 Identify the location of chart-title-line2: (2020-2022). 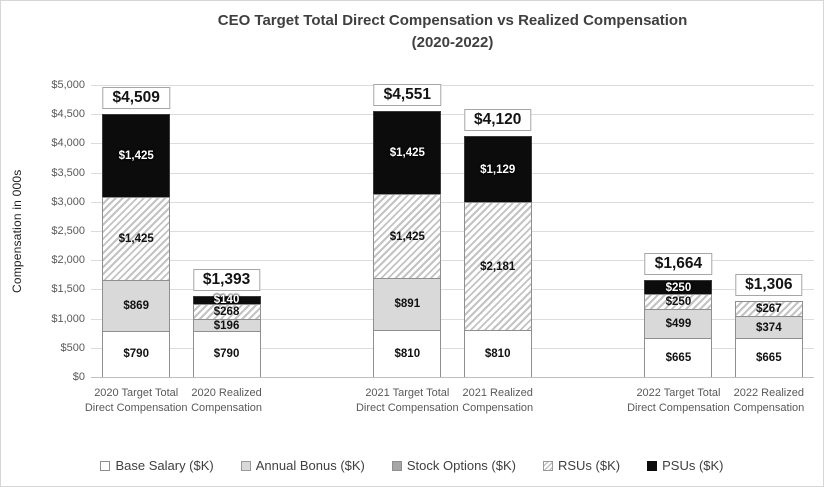
(452, 42).